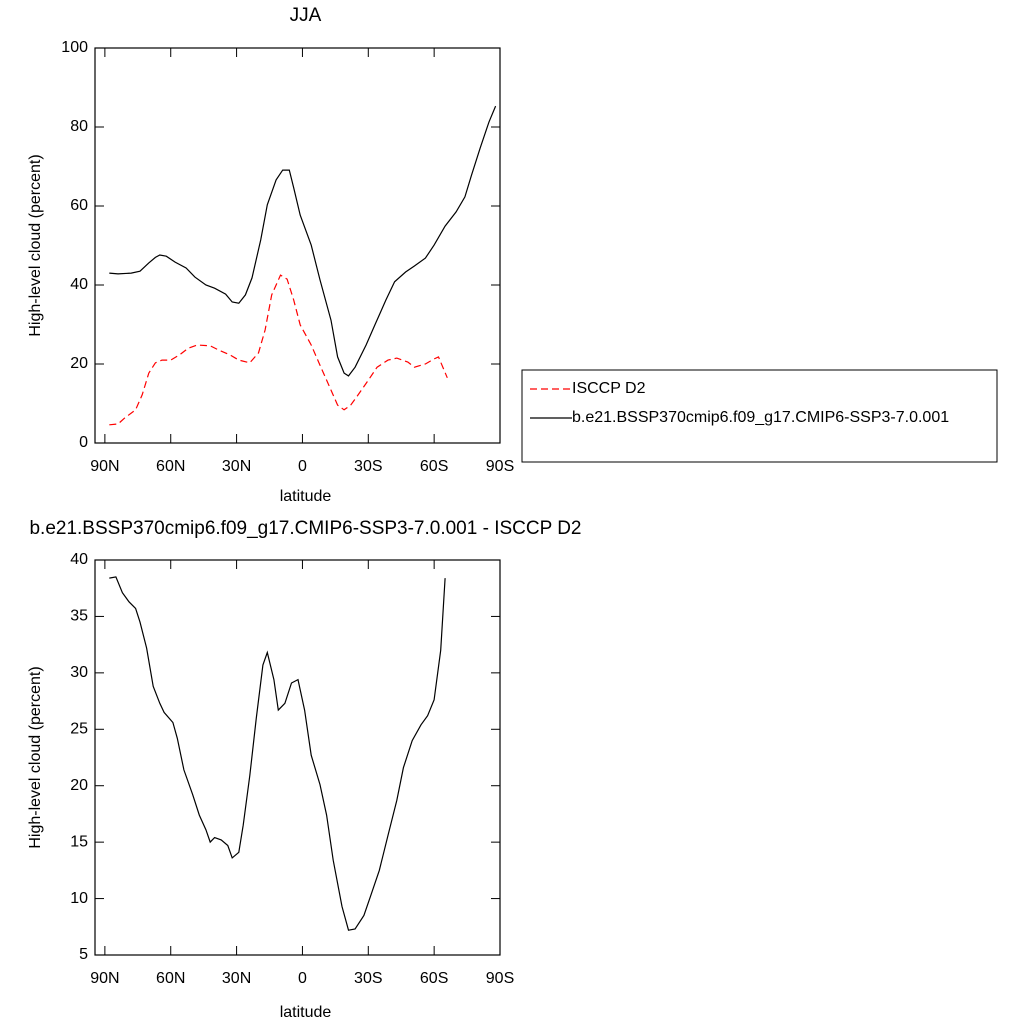 This screenshot has width=1024, height=1024. I want to click on y-tick-label: 10, so click(79, 898).